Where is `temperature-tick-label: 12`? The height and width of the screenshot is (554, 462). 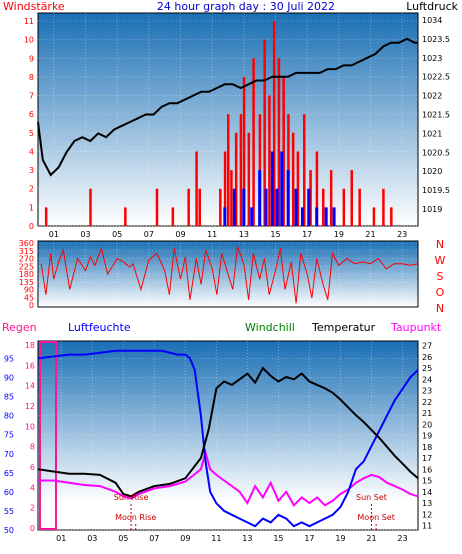
temperature-tick-label: 12 is located at coordinates (427, 514).